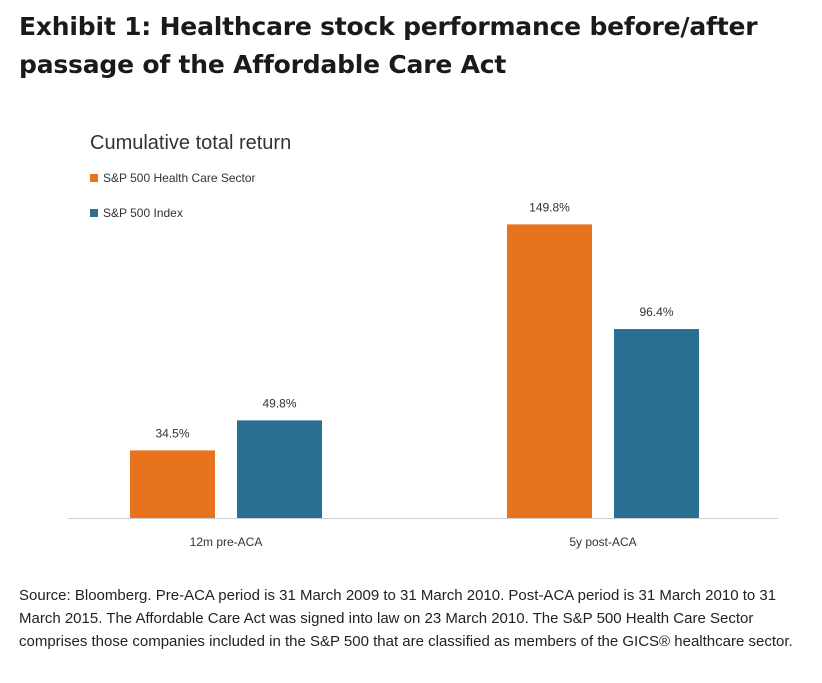 The image size is (822, 683). I want to click on legend-item-sp500: S&P 500 Index, so click(173, 213).